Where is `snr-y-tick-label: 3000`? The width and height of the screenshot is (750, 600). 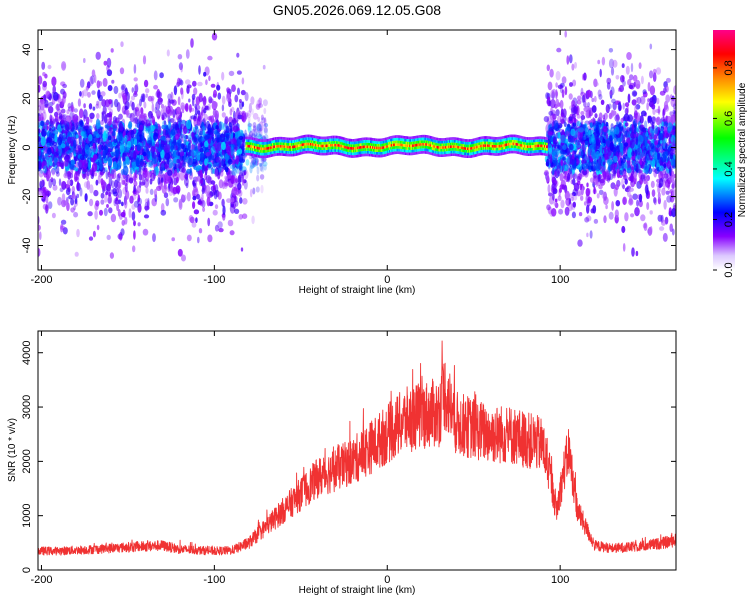
snr-y-tick-label: 3000 is located at coordinates (27, 407).